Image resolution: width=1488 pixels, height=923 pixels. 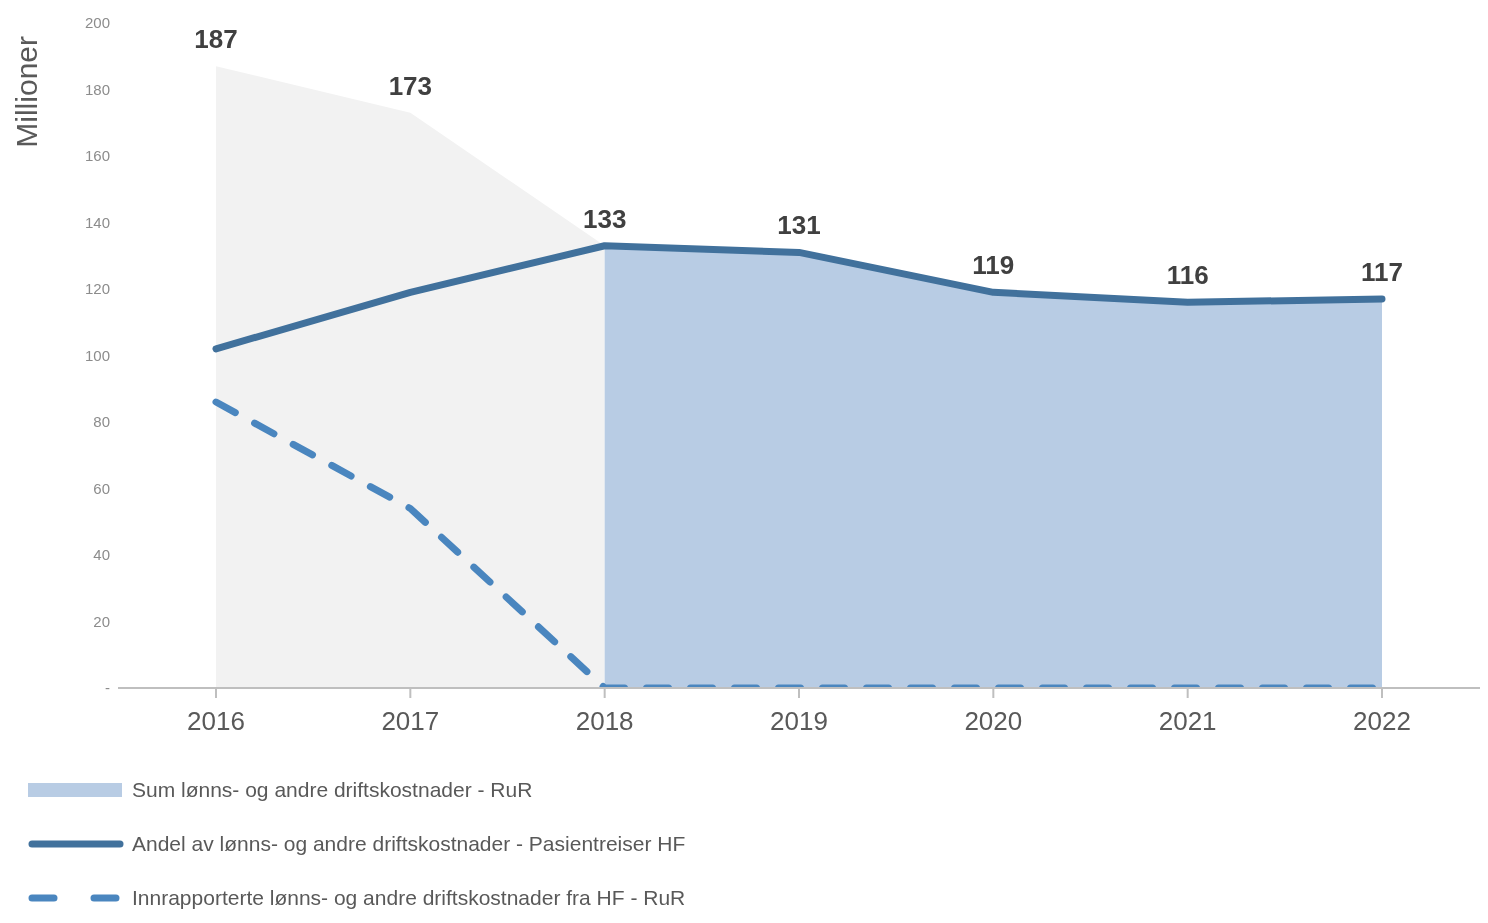 What do you see at coordinates (101, 621) in the screenshot?
I see `y-tick-label: 20` at bounding box center [101, 621].